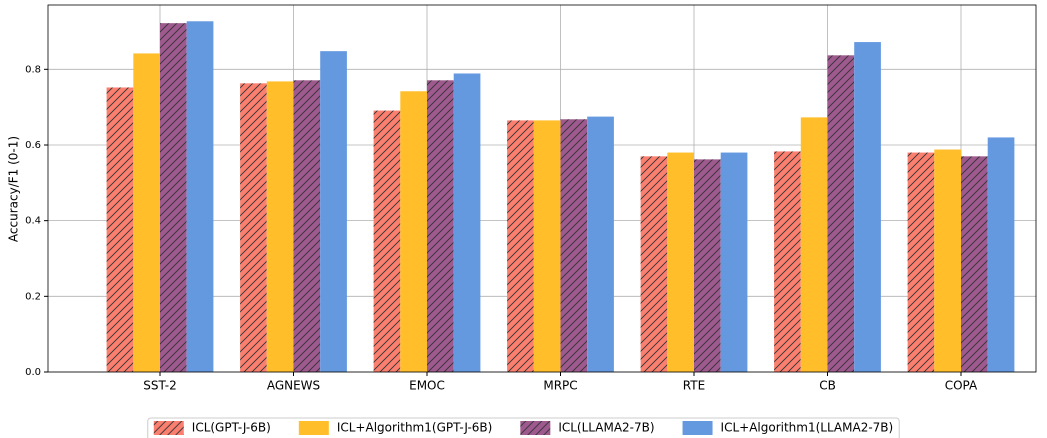 This screenshot has width=1047, height=438. Describe the element at coordinates (807, 428) in the screenshot. I see `legend-label: ICL+Algorithm1(LLAMA2-7B)` at that location.